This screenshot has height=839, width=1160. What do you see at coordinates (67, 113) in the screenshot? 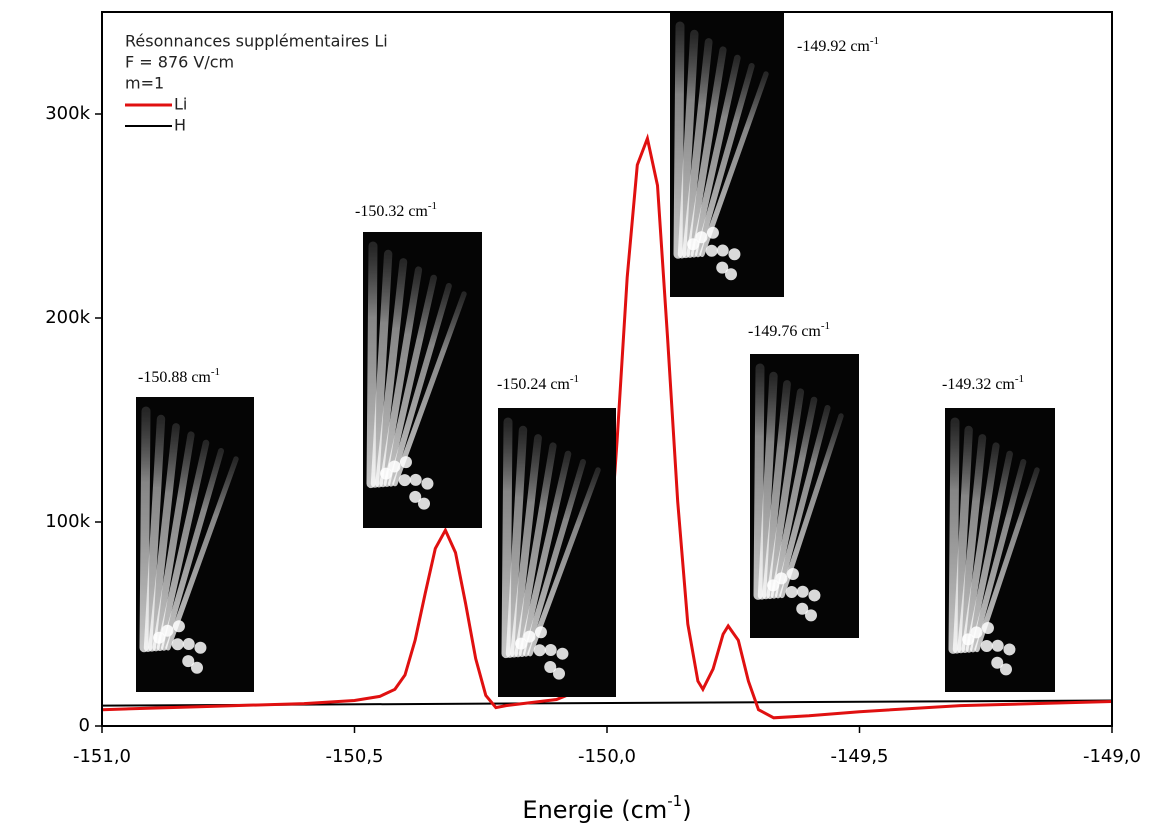
I see `y-tick-label: 300k` at bounding box center [67, 113].